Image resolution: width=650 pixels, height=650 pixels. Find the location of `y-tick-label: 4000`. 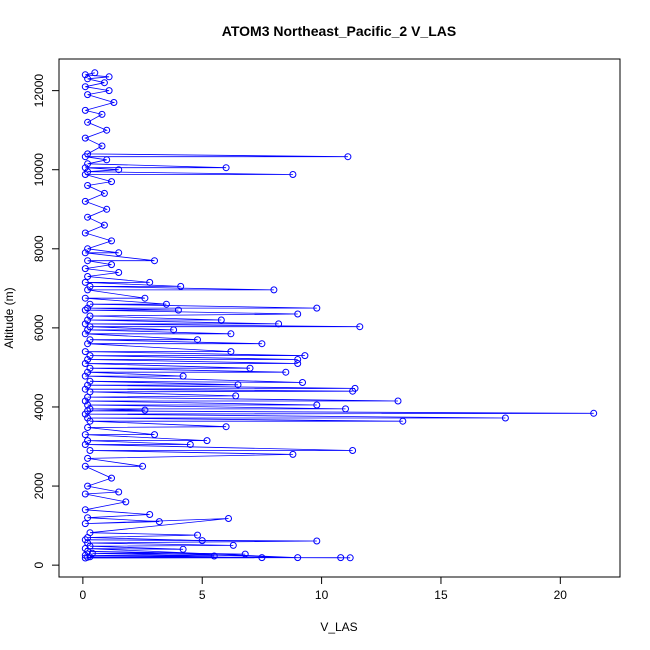

y-tick-label: 4000 is located at coordinates (39, 406).